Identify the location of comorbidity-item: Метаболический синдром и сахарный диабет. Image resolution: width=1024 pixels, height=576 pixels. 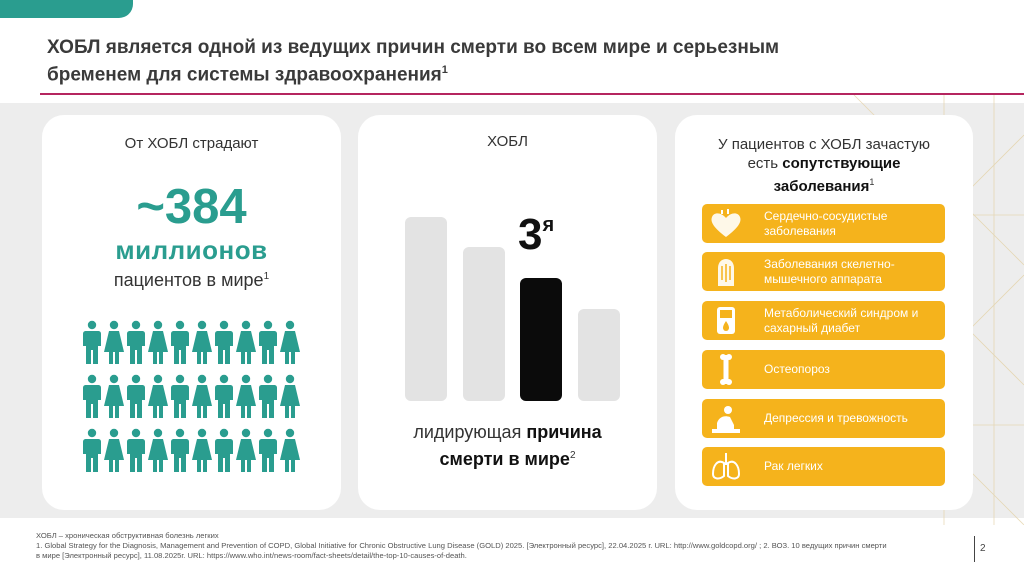
(823, 320).